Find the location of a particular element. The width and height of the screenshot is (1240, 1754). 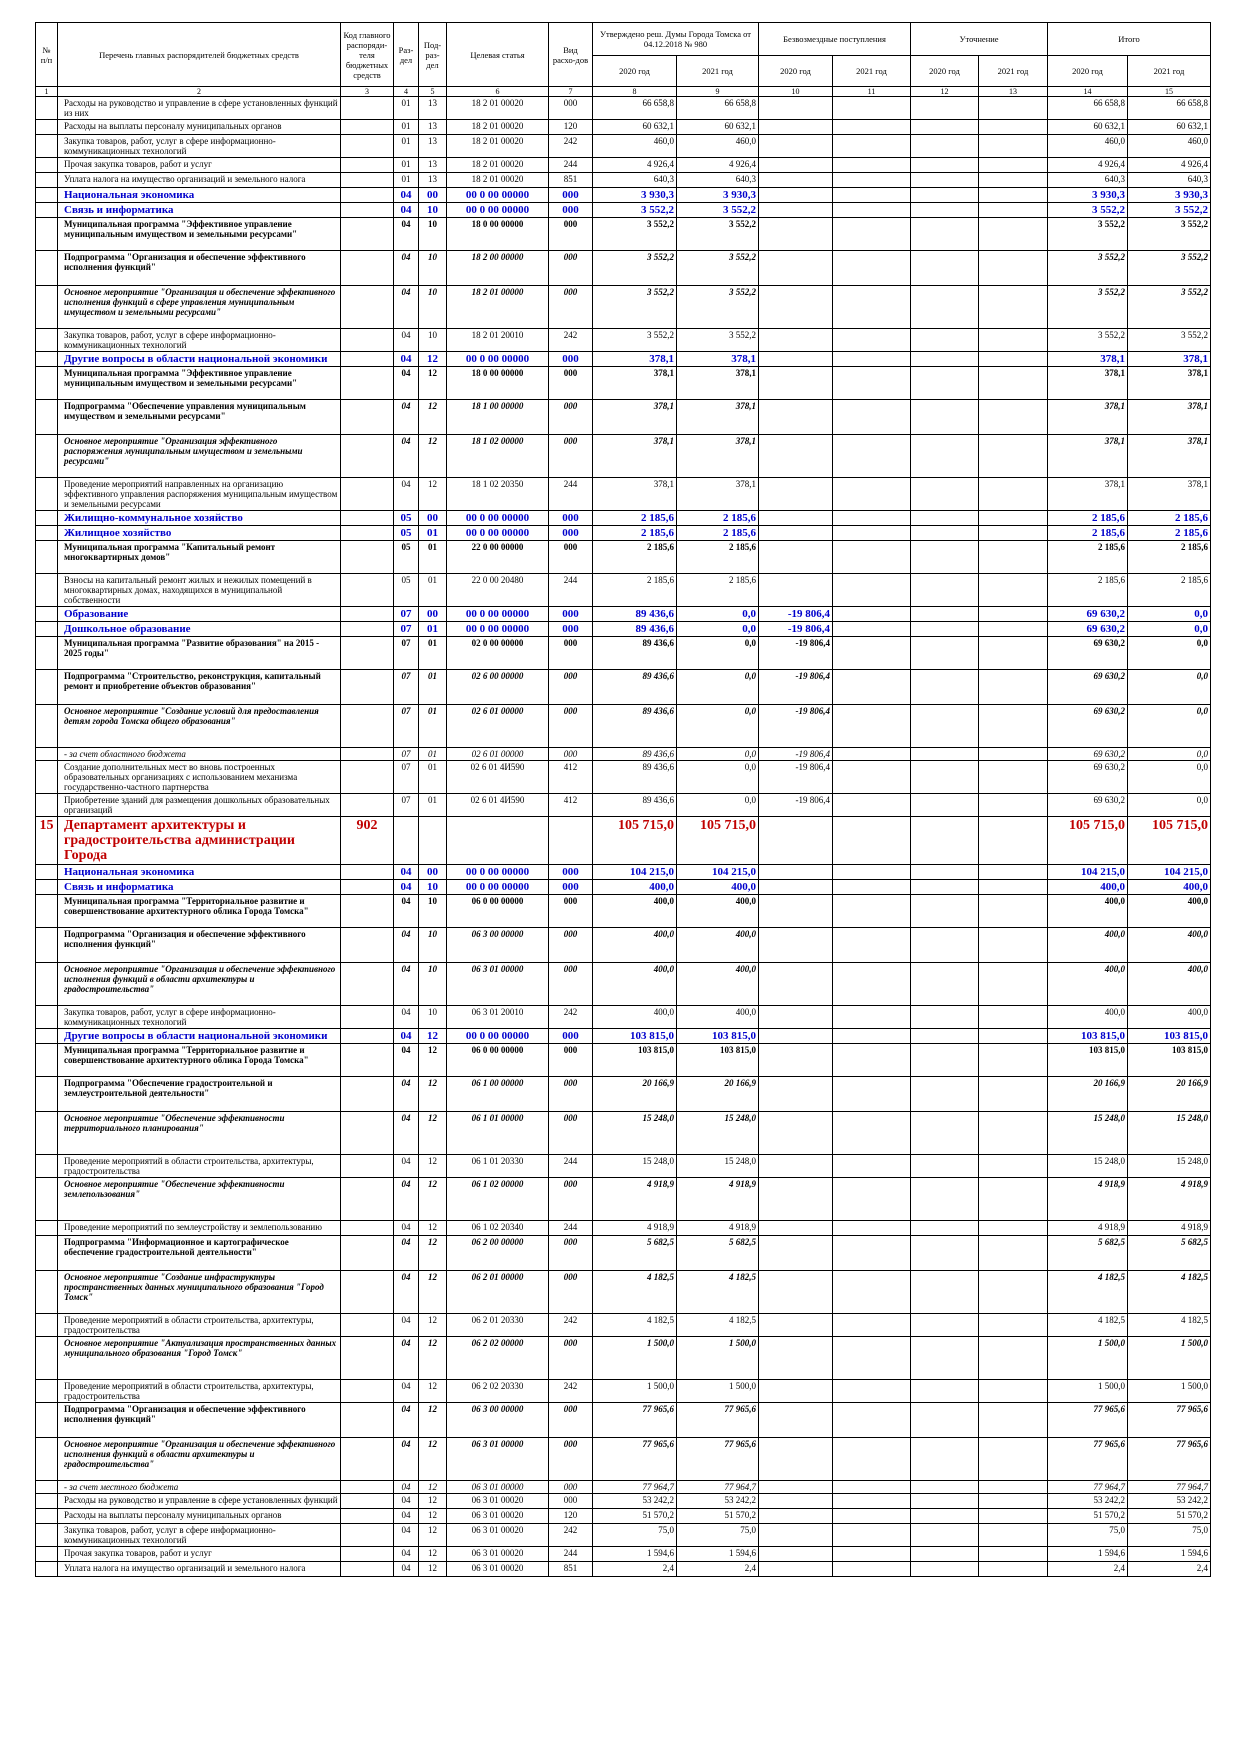

table-cell: 01 is located at coordinates (432, 590).